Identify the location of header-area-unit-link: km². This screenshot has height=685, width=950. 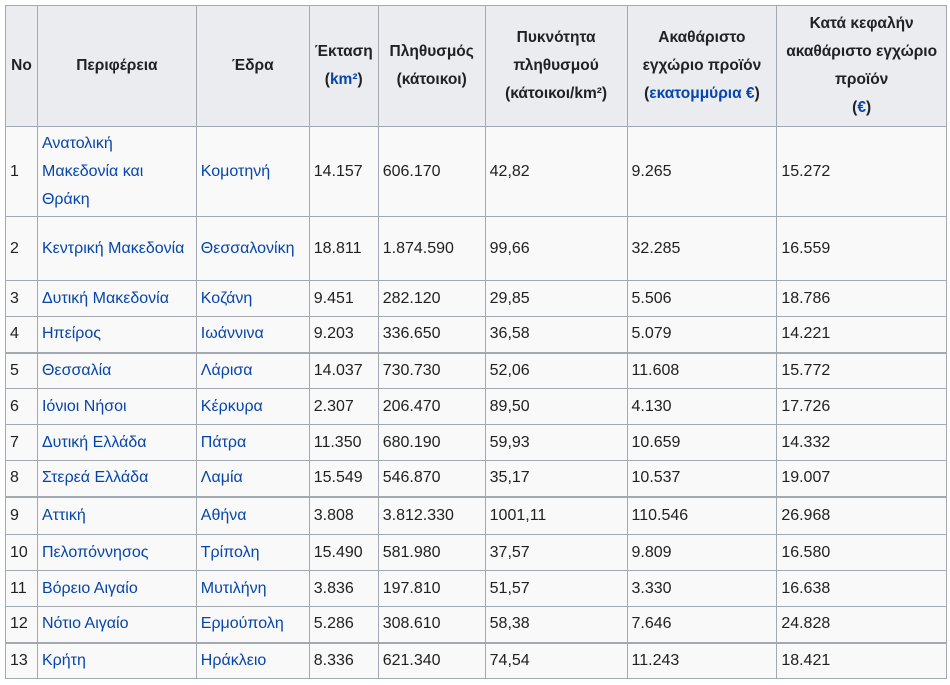
(343, 79).